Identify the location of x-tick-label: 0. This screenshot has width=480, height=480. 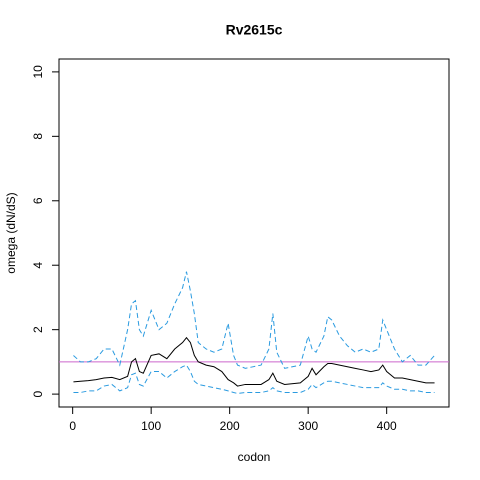
(72, 426).